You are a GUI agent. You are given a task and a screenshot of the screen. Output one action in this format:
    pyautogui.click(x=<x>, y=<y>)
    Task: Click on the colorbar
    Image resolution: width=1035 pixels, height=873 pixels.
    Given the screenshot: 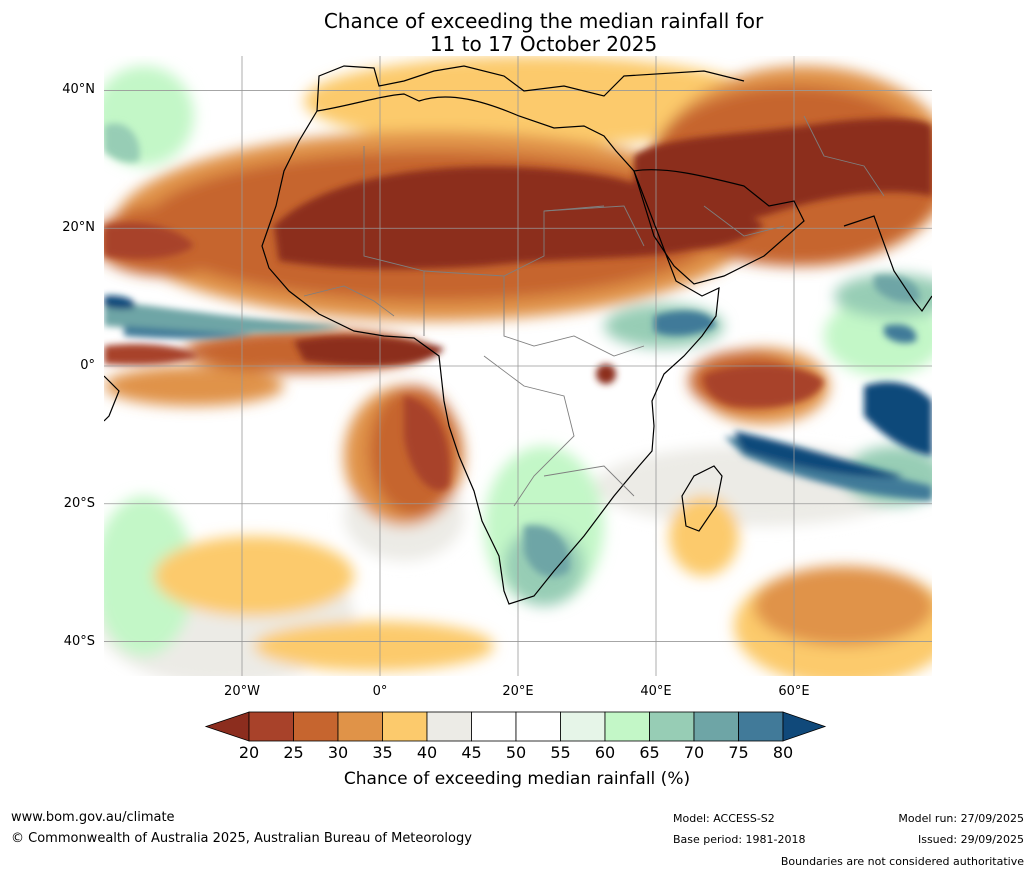 What is the action you would take?
    pyautogui.click(x=515, y=726)
    